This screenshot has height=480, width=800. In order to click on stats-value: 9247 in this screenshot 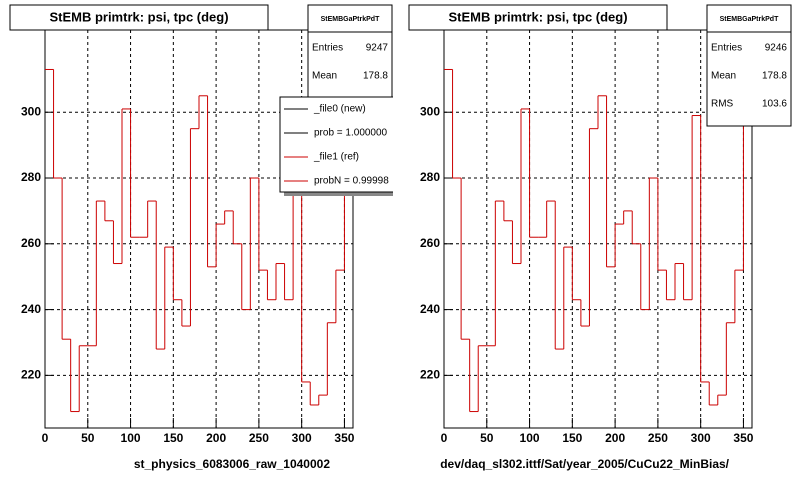, I will do `click(377, 48)`.